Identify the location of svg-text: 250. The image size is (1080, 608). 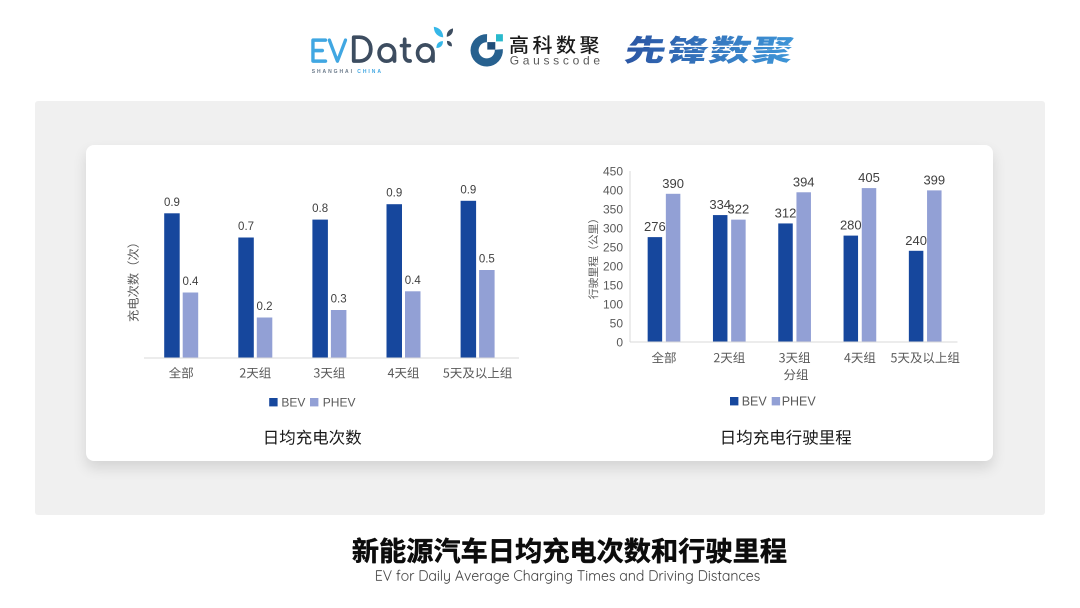
(613, 247).